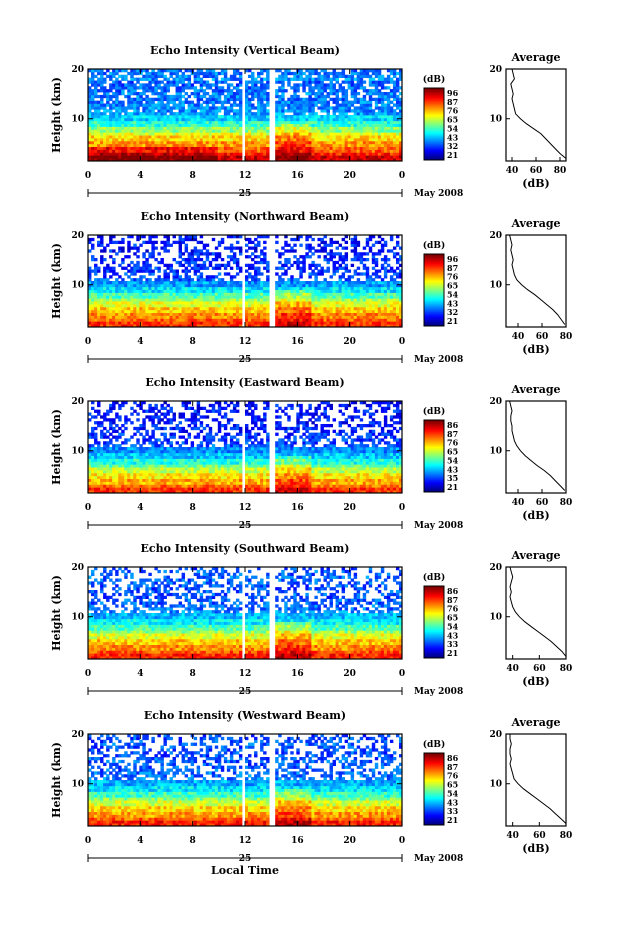 This screenshot has height=929, width=620. I want to click on colorbar-tick-label: 96, so click(453, 93).